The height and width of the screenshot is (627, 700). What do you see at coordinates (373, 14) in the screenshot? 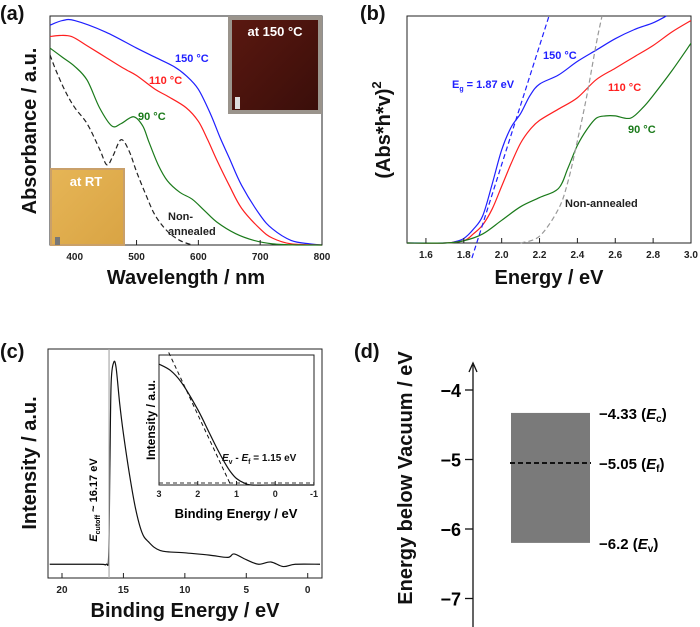
I see `panel-label-b: (b)` at bounding box center [373, 14].